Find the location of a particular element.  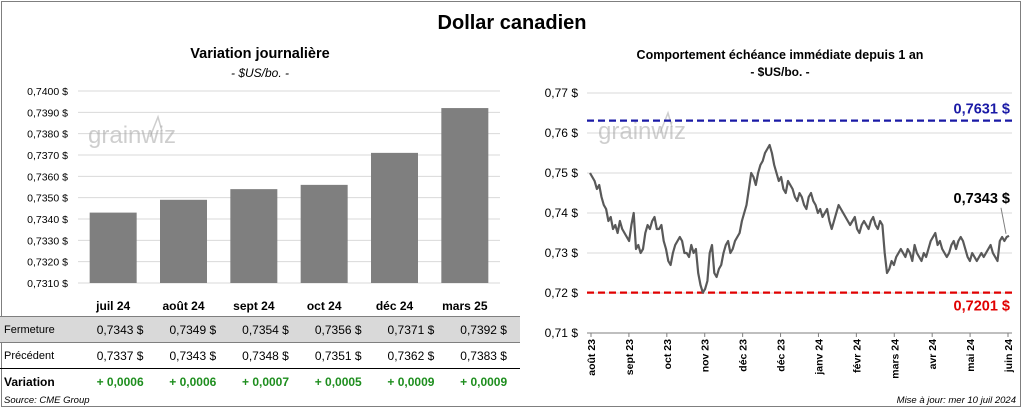

y-tick-label: 0,75 $ is located at coordinates (562, 173).